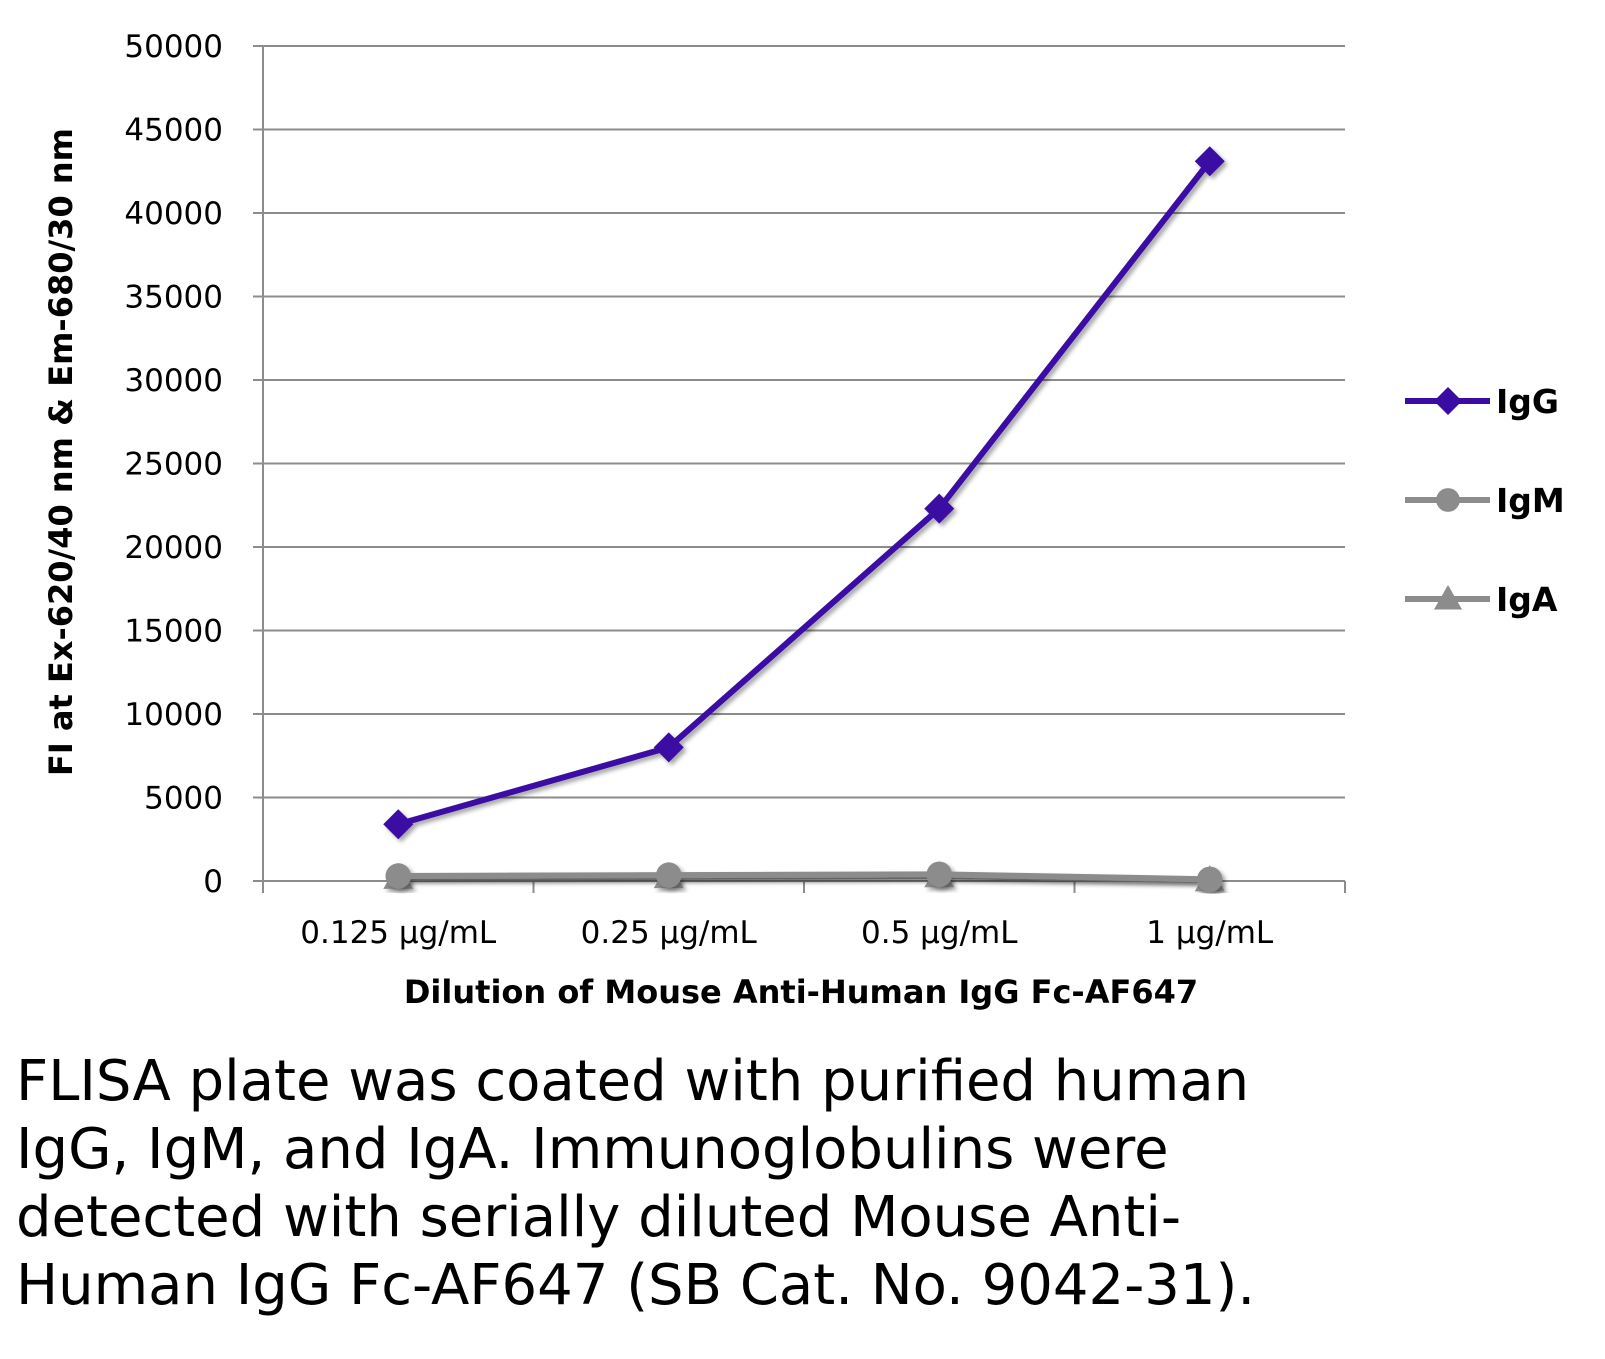 This screenshot has height=1359, width=1605. Describe the element at coordinates (61, 452) in the screenshot. I see `y-axis-title: FI at Ex-620/40 nm & Em-680/30 nm` at that location.